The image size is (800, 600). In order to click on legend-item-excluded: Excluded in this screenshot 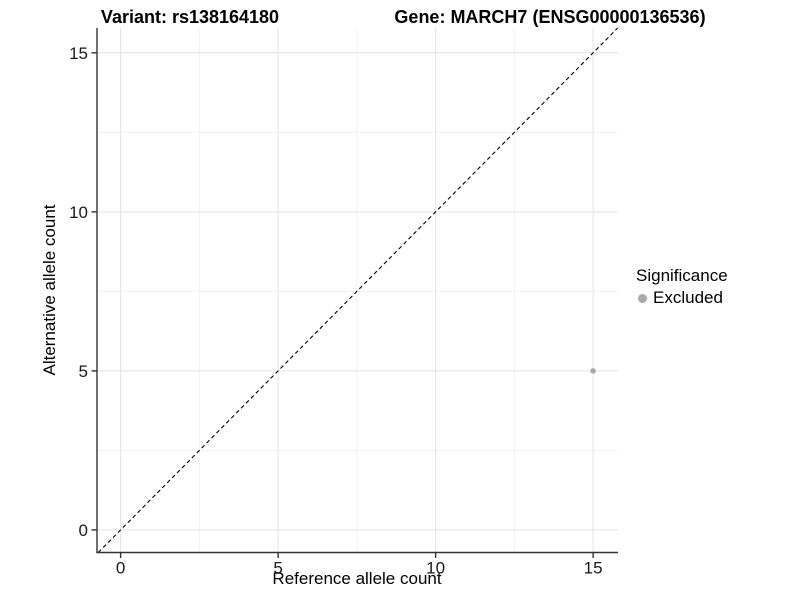, I will do `click(682, 298)`.